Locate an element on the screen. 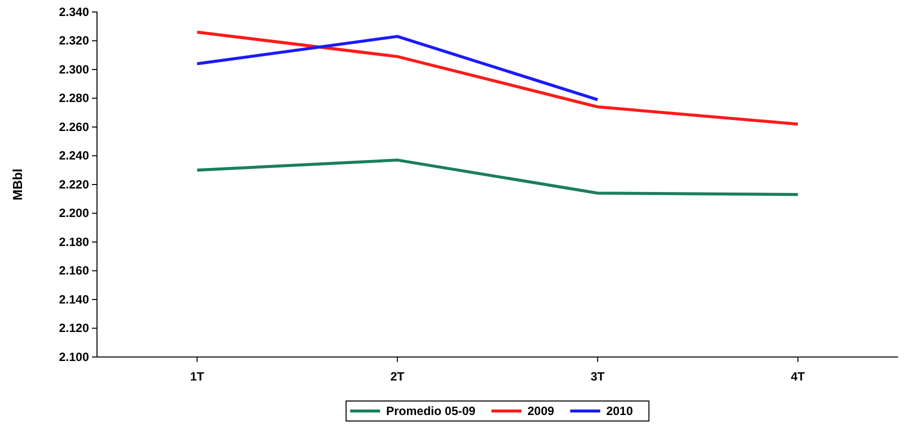 This screenshot has width=904, height=425. y-tick-label: 2.140 is located at coordinates (74, 299).